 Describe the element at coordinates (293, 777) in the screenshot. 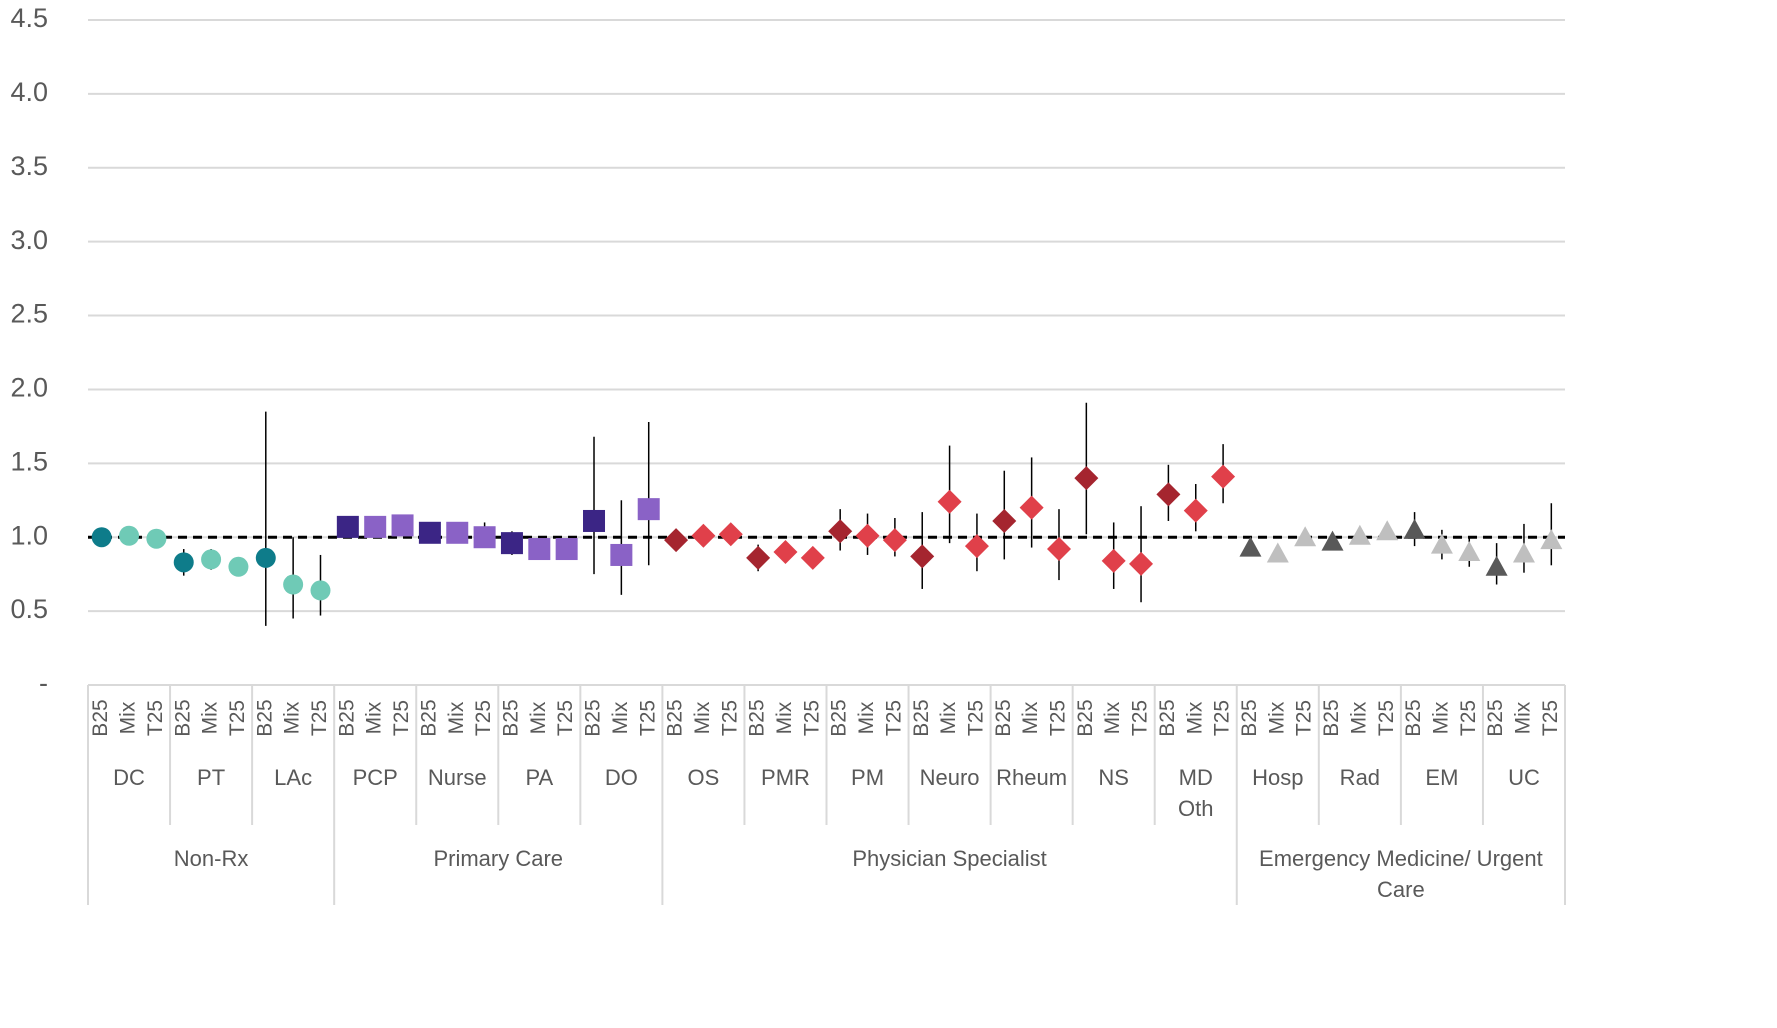

I see `subgroup-label: LAc` at that location.